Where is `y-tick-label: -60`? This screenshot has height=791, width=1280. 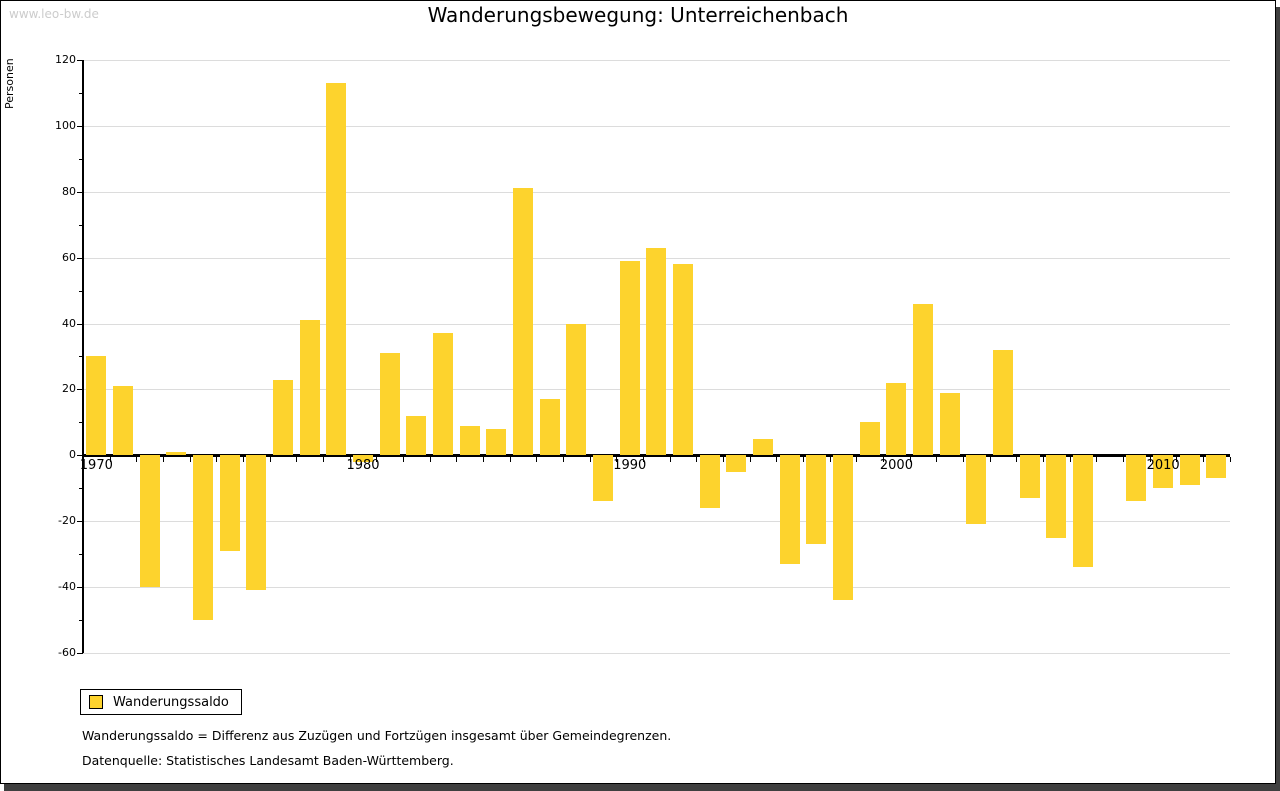 y-tick-label: -60 is located at coordinates (67, 652).